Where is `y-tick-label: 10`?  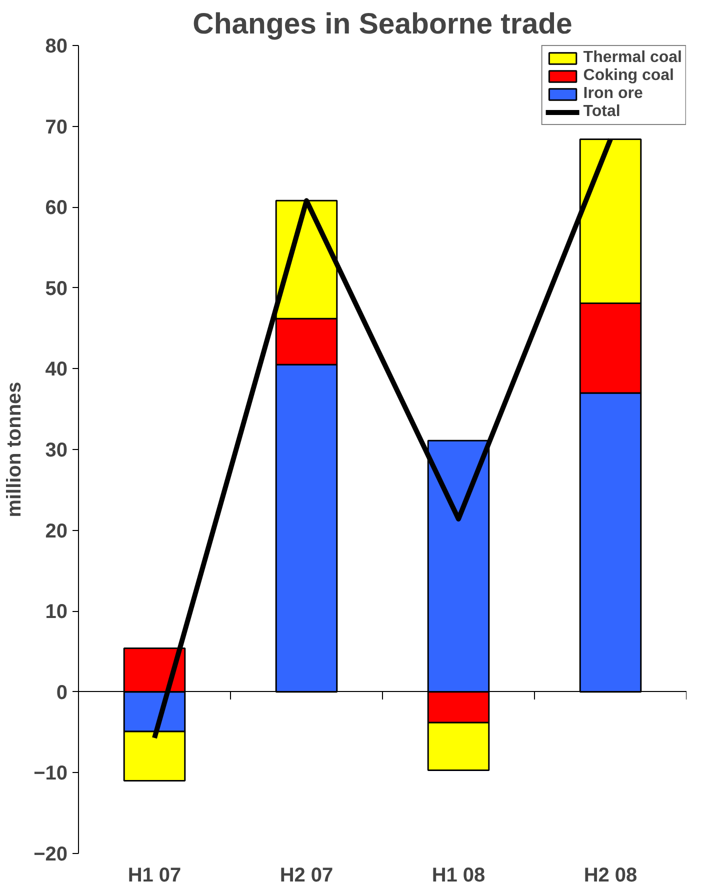 y-tick-label: 10 is located at coordinates (56, 612).